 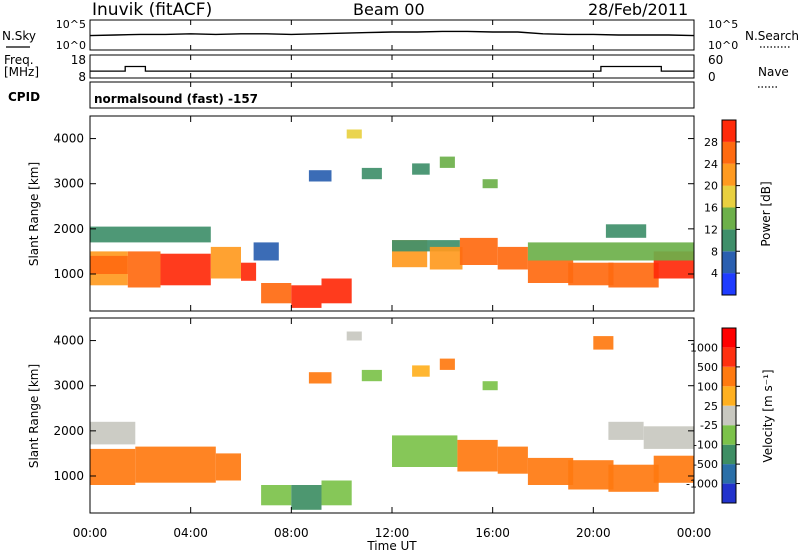 What do you see at coordinates (694, 533) in the screenshot?
I see `time-tick-label-6: 00:00` at bounding box center [694, 533].